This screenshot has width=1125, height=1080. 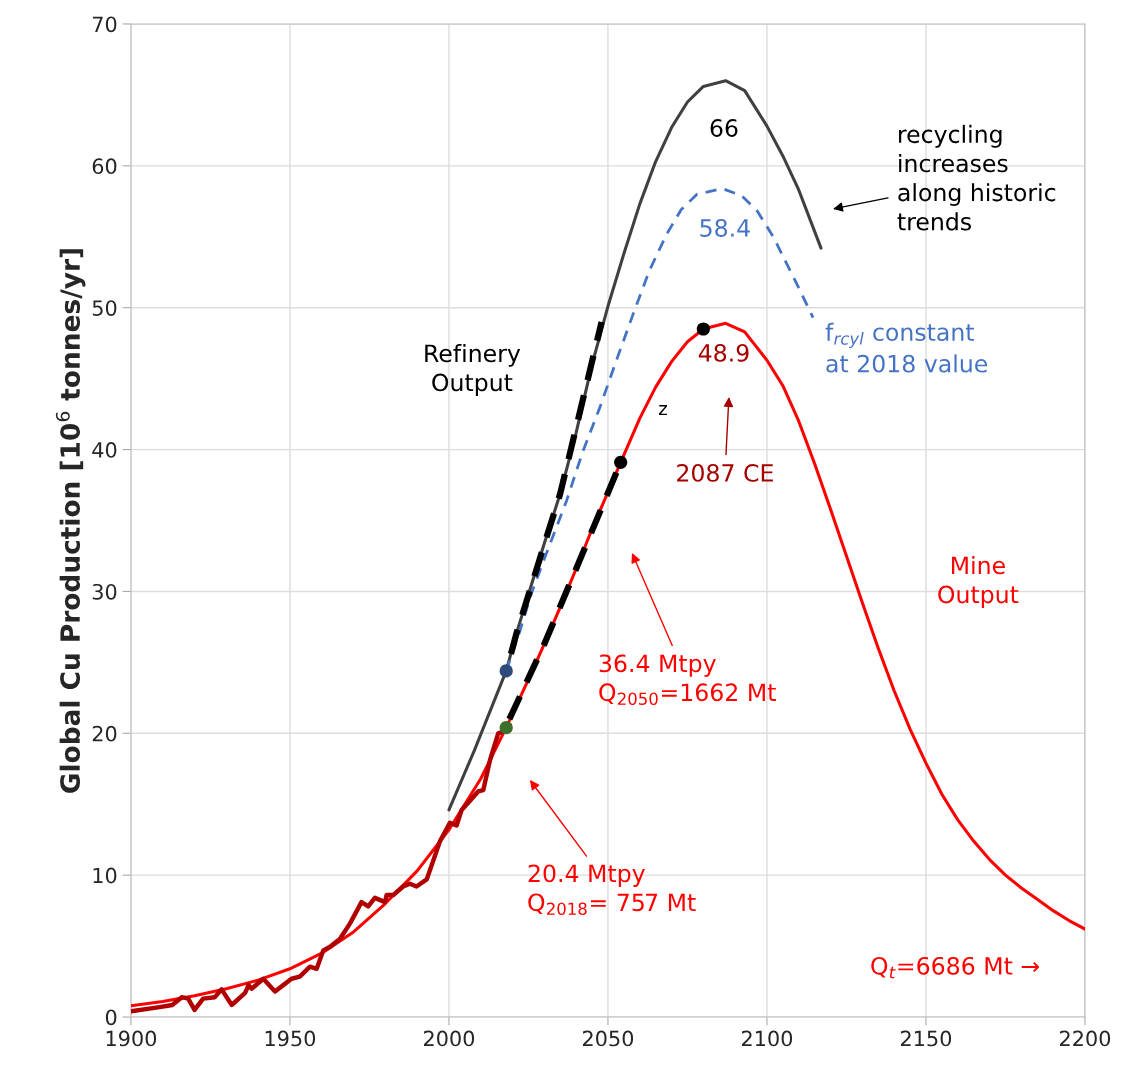 What do you see at coordinates (104, 591) in the screenshot?
I see `y-tick-label: 30` at bounding box center [104, 591].